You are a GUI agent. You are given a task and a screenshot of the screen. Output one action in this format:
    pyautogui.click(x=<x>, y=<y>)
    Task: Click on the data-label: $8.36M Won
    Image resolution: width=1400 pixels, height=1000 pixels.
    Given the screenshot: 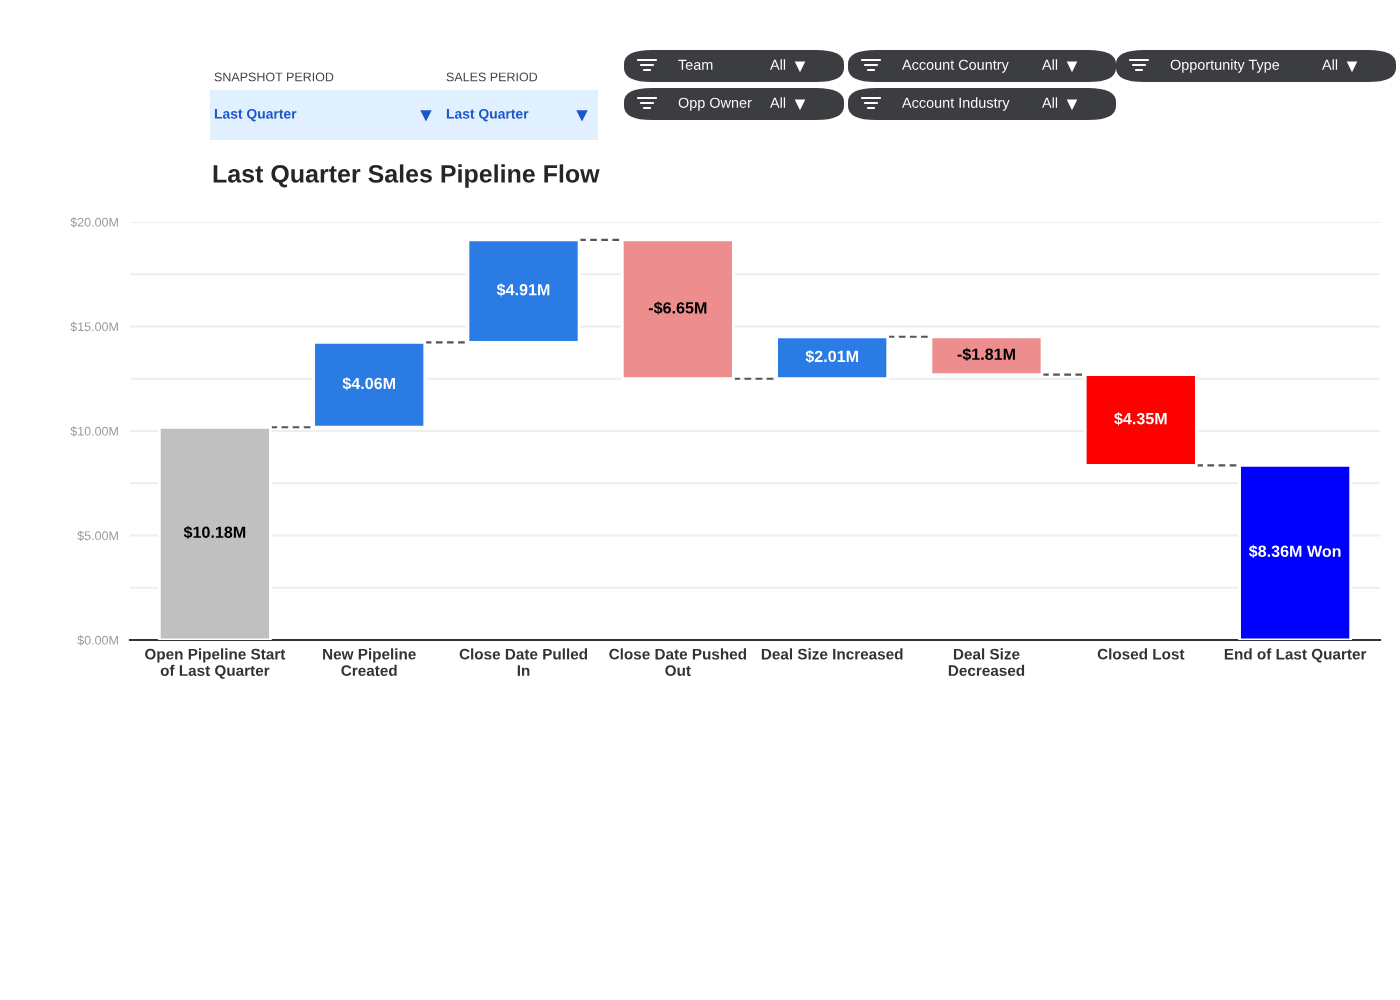 What is the action you would take?
    pyautogui.click(x=1294, y=551)
    